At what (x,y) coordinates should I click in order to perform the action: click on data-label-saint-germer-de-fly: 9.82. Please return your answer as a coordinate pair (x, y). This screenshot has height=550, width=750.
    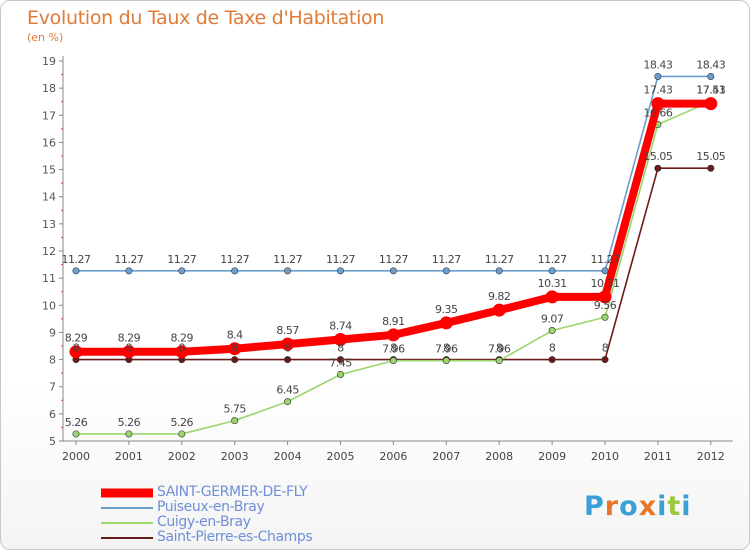
    Looking at the image, I should click on (499, 296).